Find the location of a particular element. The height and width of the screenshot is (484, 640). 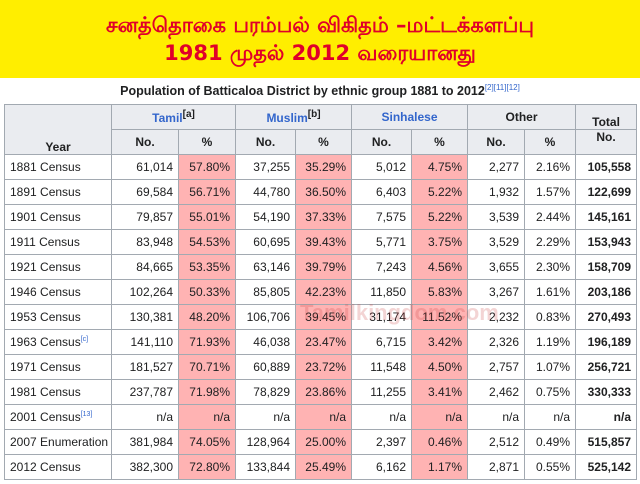

cell-tamil-pct: 48.20% is located at coordinates (207, 317).